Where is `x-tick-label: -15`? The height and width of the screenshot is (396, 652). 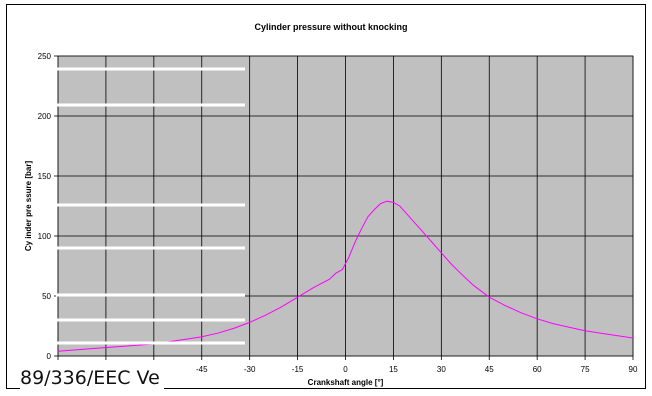 x-tick-label: -15 is located at coordinates (298, 369).